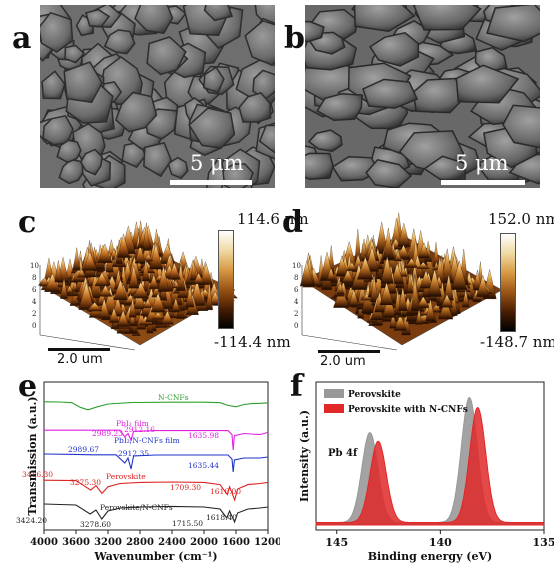 This screenshot has height=565, width=554. Describe the element at coordinates (221, 517) in the screenshot. I see `ftir-annotation: 1618.40` at that location.